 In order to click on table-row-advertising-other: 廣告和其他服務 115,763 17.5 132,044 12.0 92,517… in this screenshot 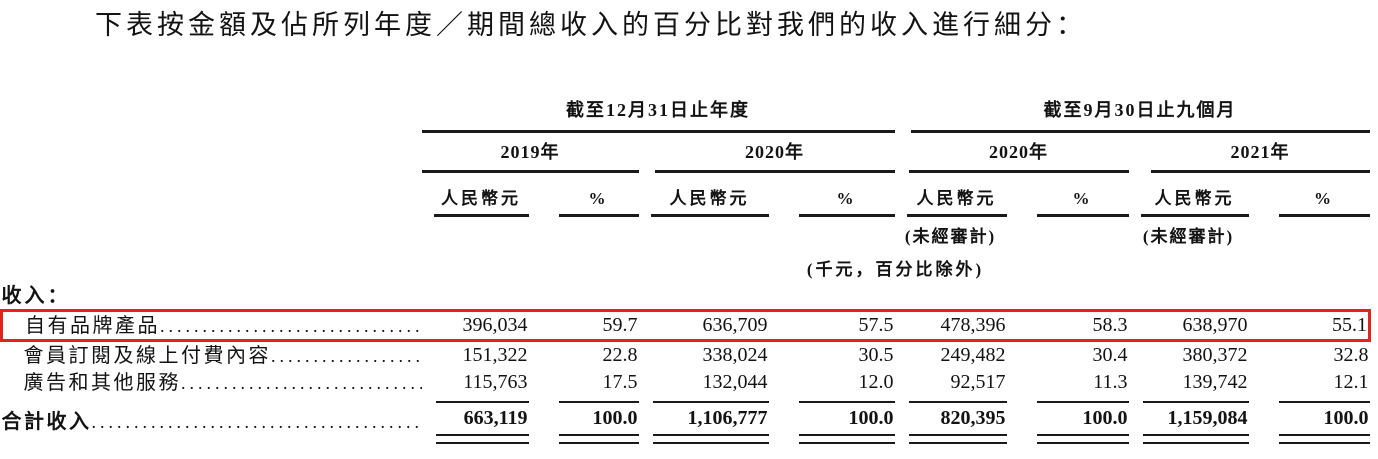, I will do `click(686, 382)`.